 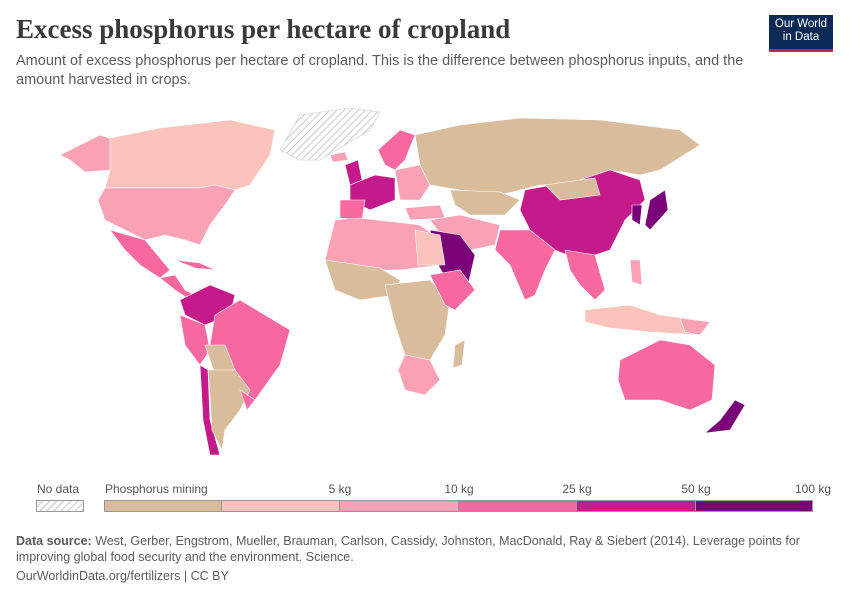 What do you see at coordinates (430, 247) in the screenshot?
I see `region-egypt` at bounding box center [430, 247].